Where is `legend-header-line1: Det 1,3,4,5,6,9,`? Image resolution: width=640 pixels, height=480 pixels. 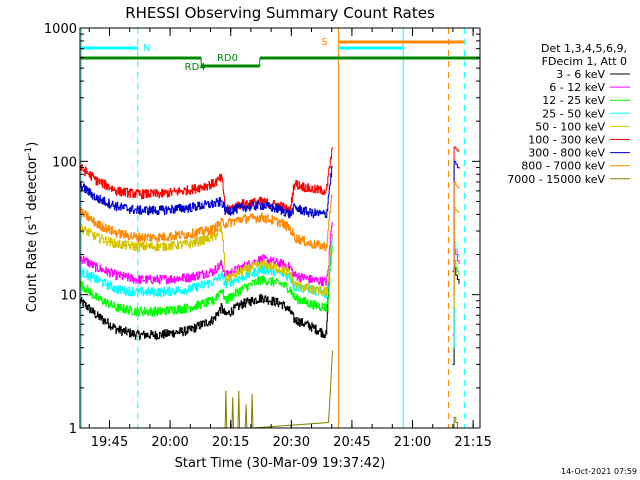
legend-header-line1: Det 1,3,4,5,6,9, is located at coordinates (584, 48).